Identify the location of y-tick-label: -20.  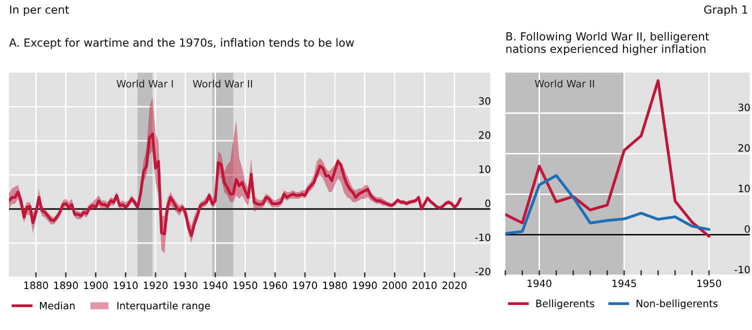
(482, 272).